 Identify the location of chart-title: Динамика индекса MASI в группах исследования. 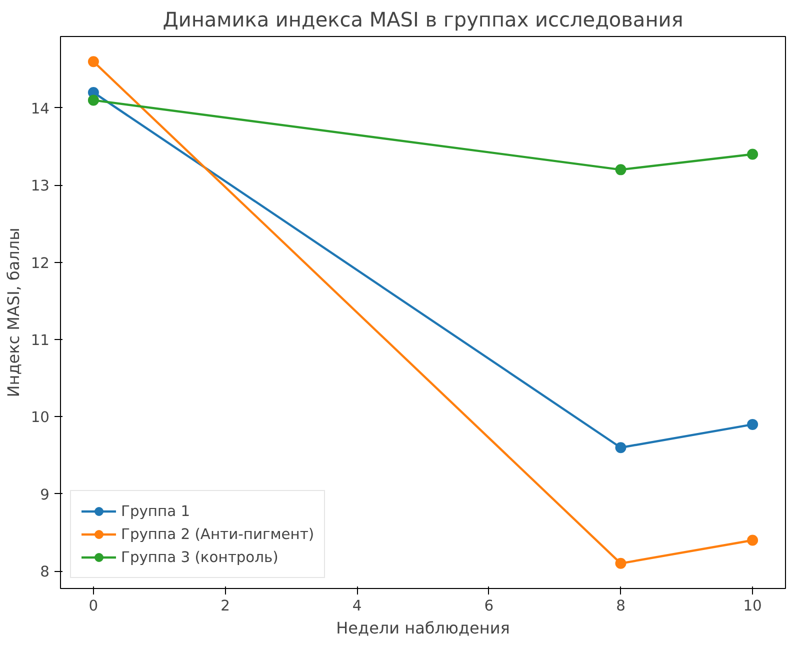
(423, 20).